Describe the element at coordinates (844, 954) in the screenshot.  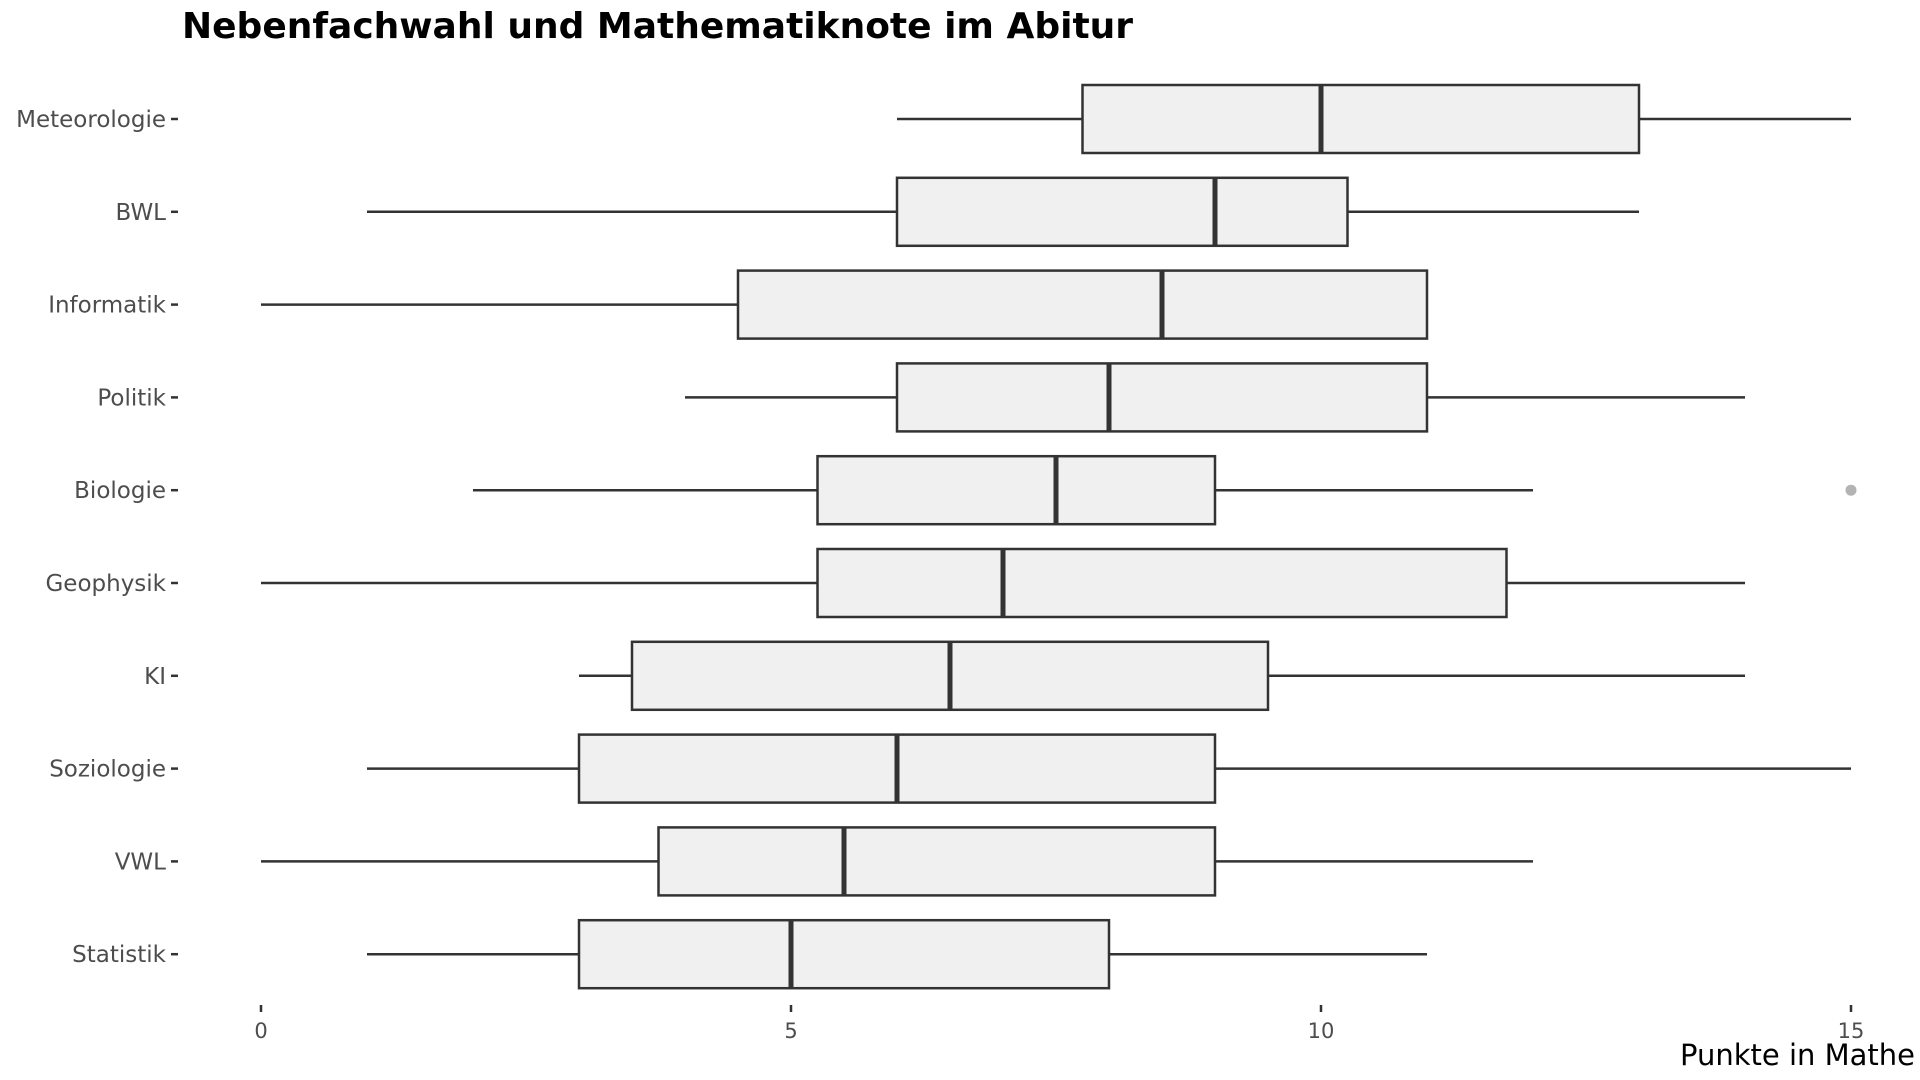
I see `box-statistik` at that location.